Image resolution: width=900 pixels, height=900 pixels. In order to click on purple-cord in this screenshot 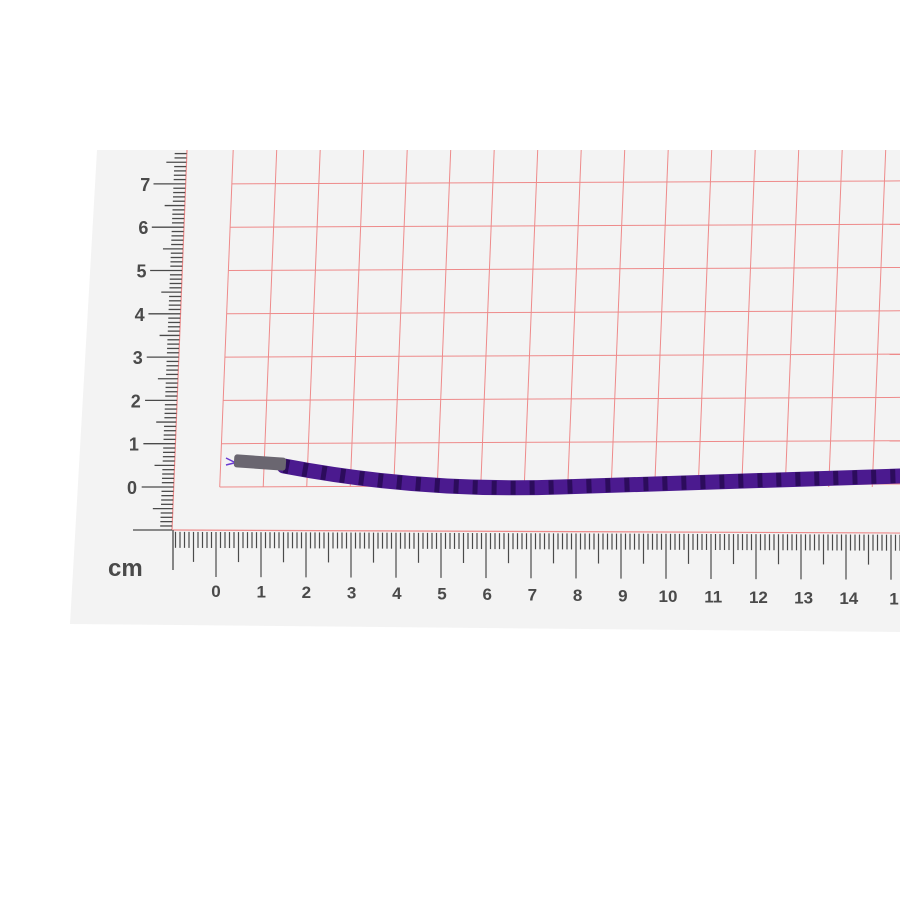, I will do `click(562, 475)`.